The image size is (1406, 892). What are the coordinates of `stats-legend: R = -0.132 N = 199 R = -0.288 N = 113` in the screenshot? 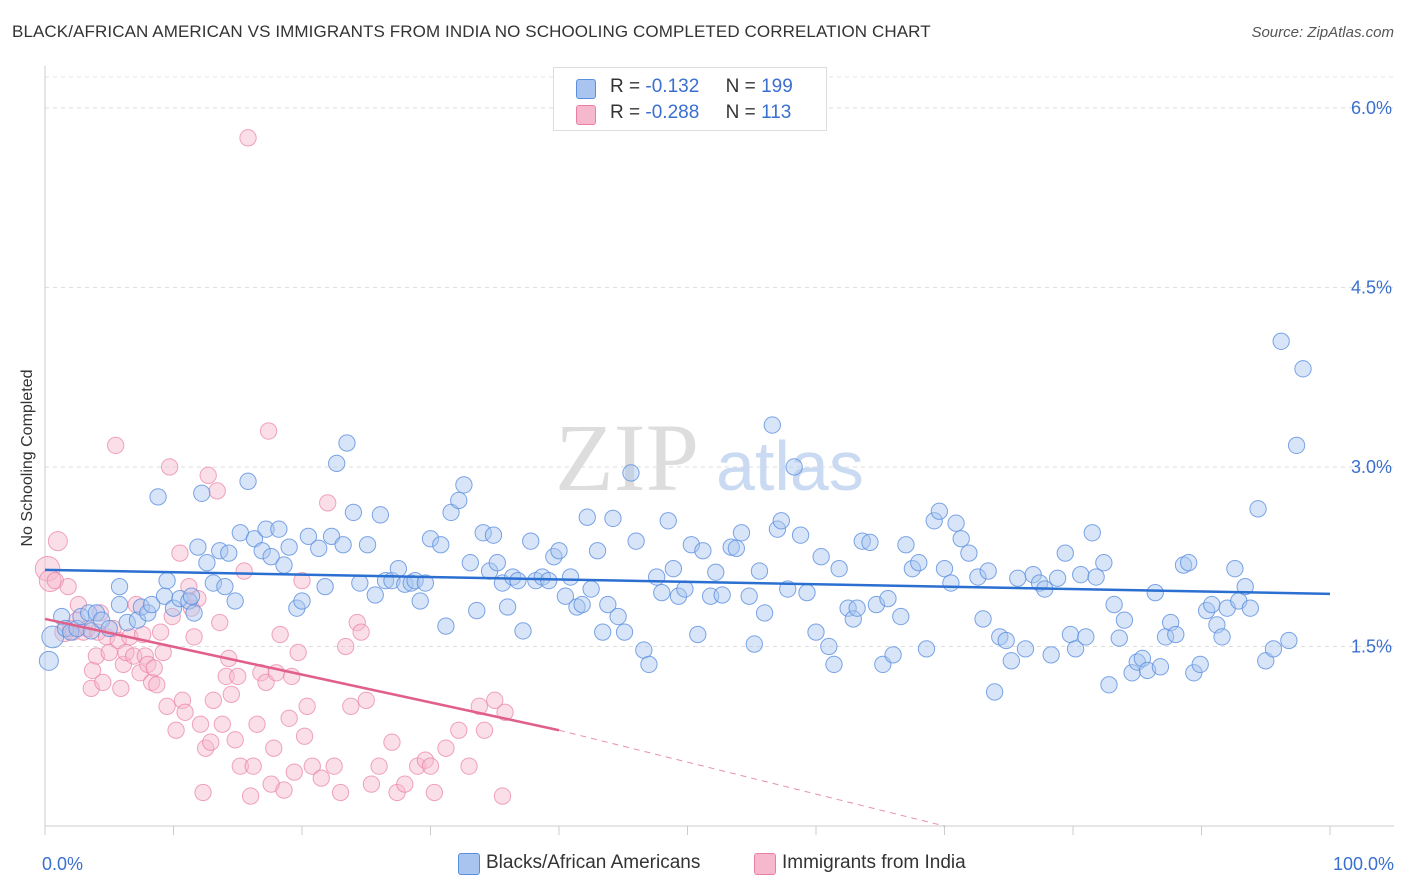 It's located at (690, 99).